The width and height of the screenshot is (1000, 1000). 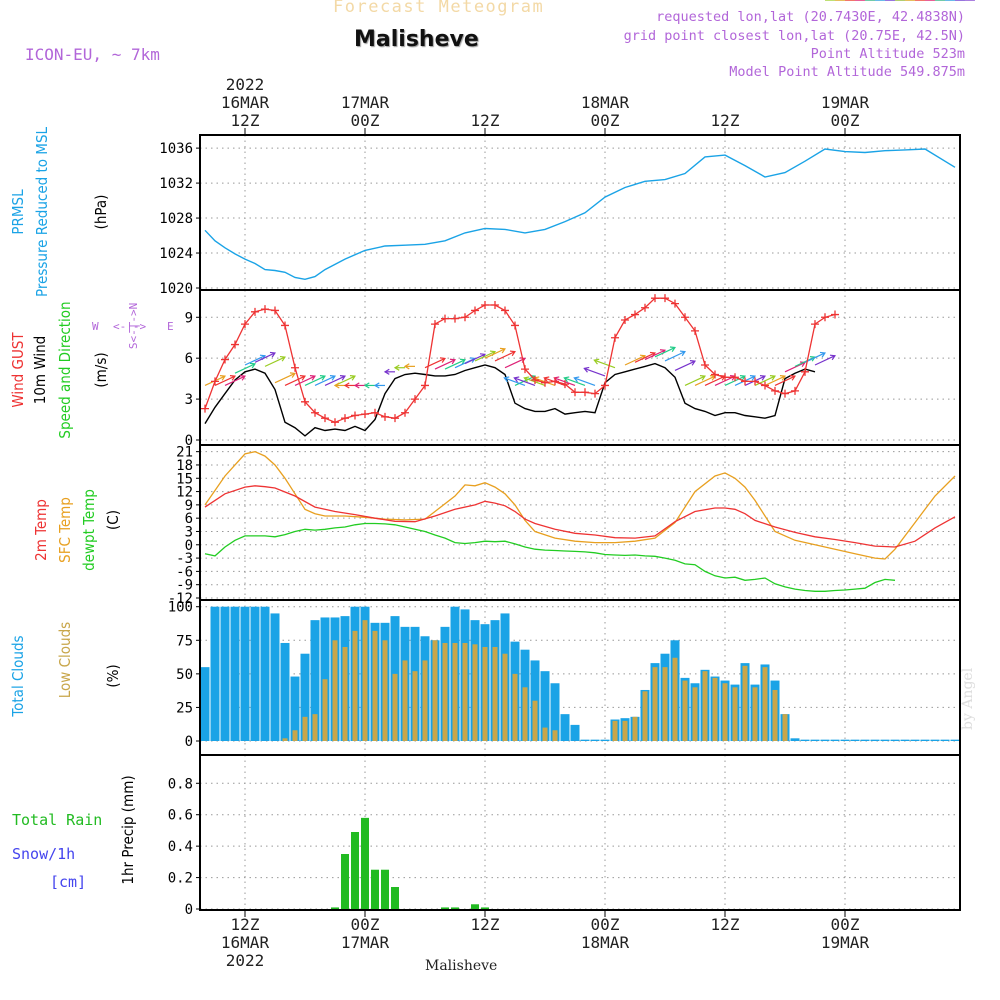 What do you see at coordinates (245, 84) in the screenshot?
I see `time-label-top: 2022` at bounding box center [245, 84].